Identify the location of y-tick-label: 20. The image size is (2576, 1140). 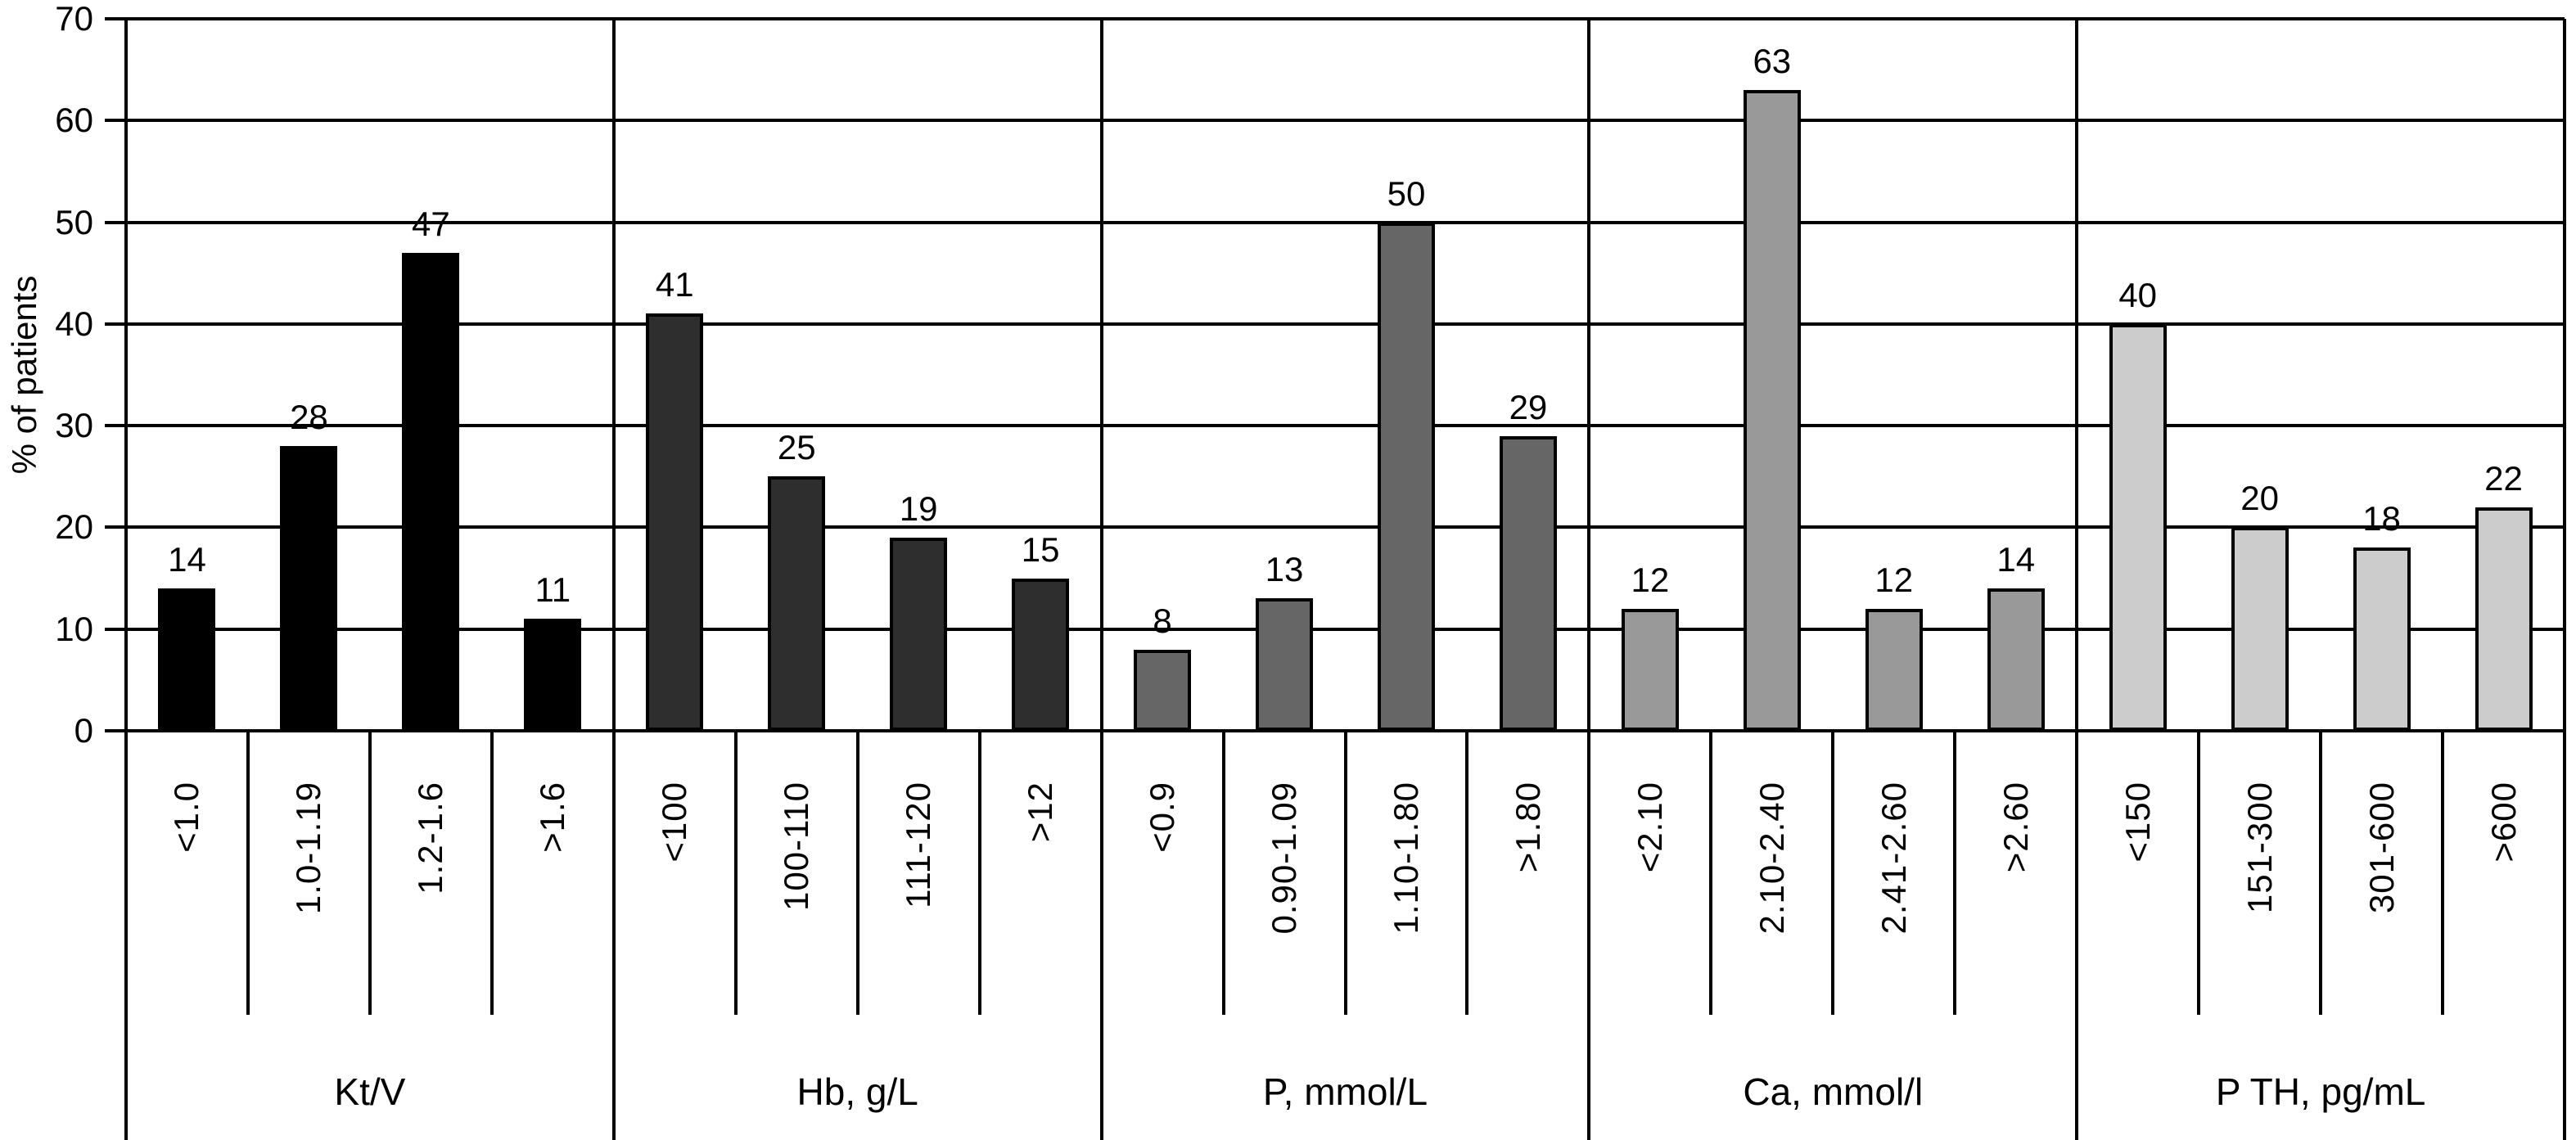
(74, 527).